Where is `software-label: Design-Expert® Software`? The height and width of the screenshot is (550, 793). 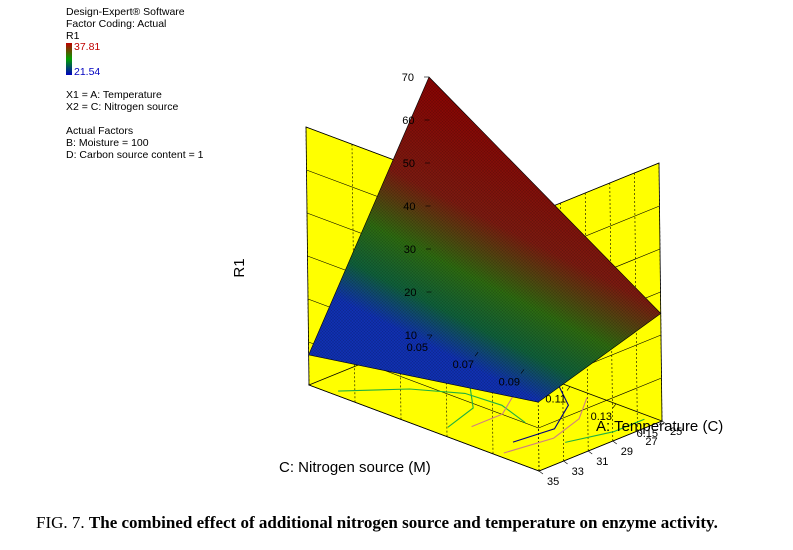
software-label: Design-Expert® Software is located at coordinates (125, 12).